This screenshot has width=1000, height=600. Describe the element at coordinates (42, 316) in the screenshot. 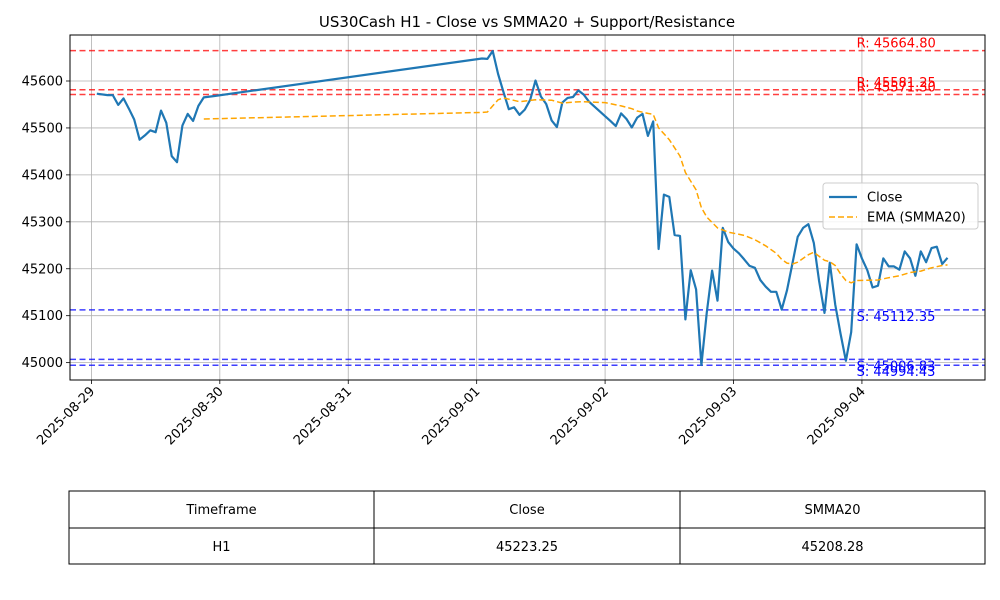

I see `y-tick-label: 45100` at that location.